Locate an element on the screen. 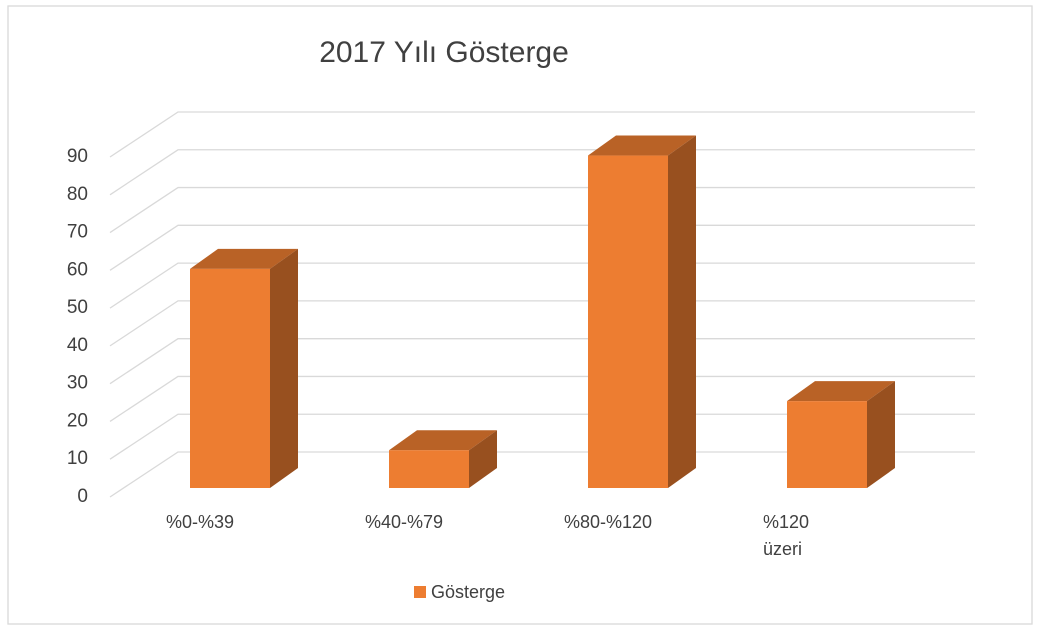  y-tick-label: 0 is located at coordinates (82, 496).